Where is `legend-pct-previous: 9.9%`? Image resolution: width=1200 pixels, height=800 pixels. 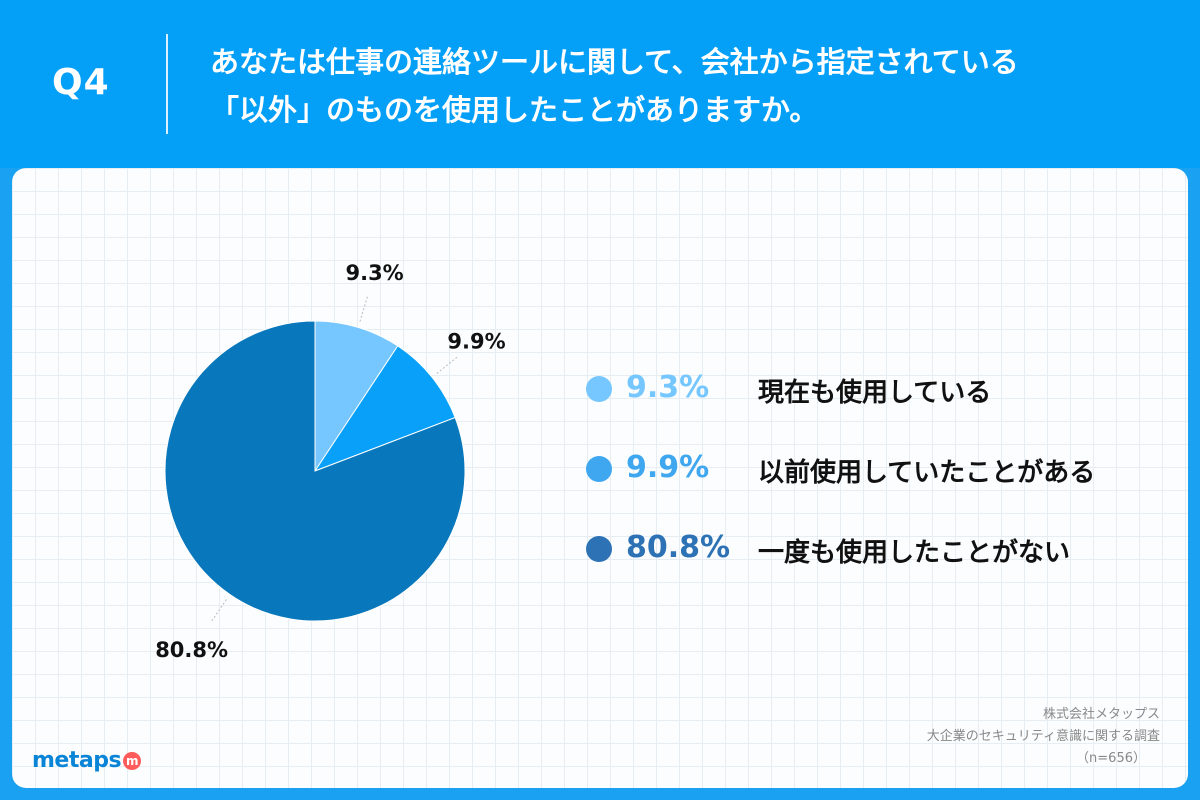 legend-pct-previous: 9.9% is located at coordinates (668, 467).